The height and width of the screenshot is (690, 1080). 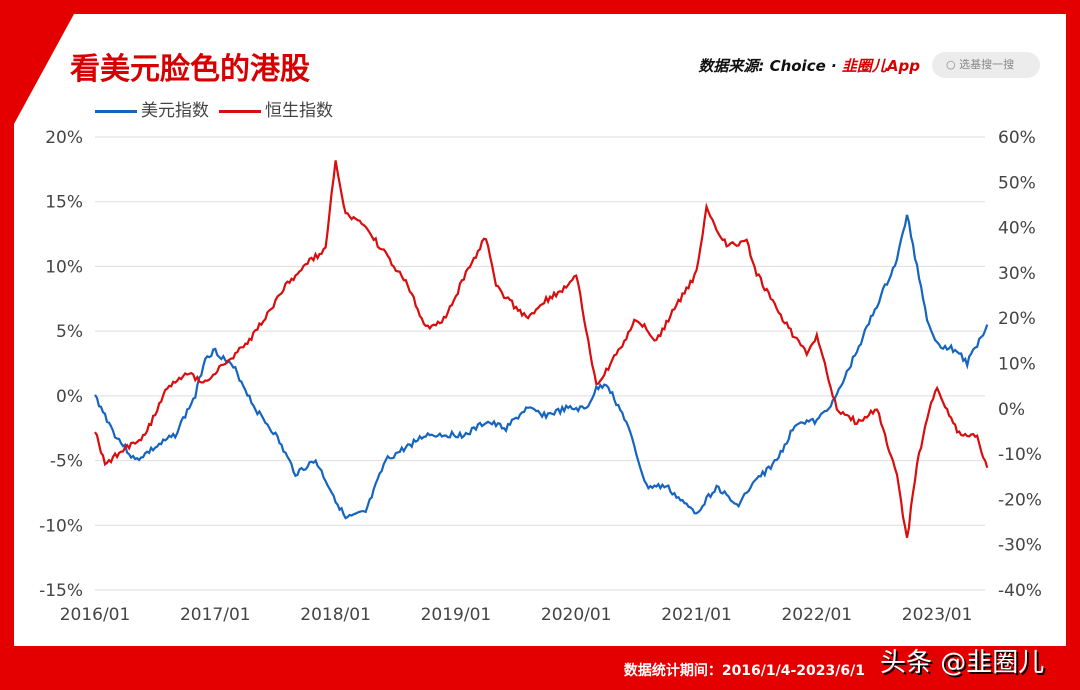 I want to click on y-right-tick-label: -30%, so click(x=1020, y=546).